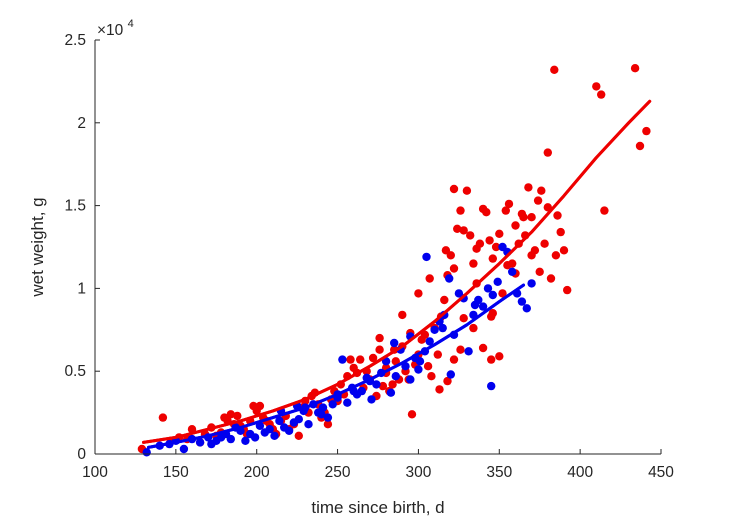 Image resolution: width=729 pixels, height=521 pixels. What do you see at coordinates (37, 247) in the screenshot?
I see `y-axis-label: wet weight, g` at bounding box center [37, 247].